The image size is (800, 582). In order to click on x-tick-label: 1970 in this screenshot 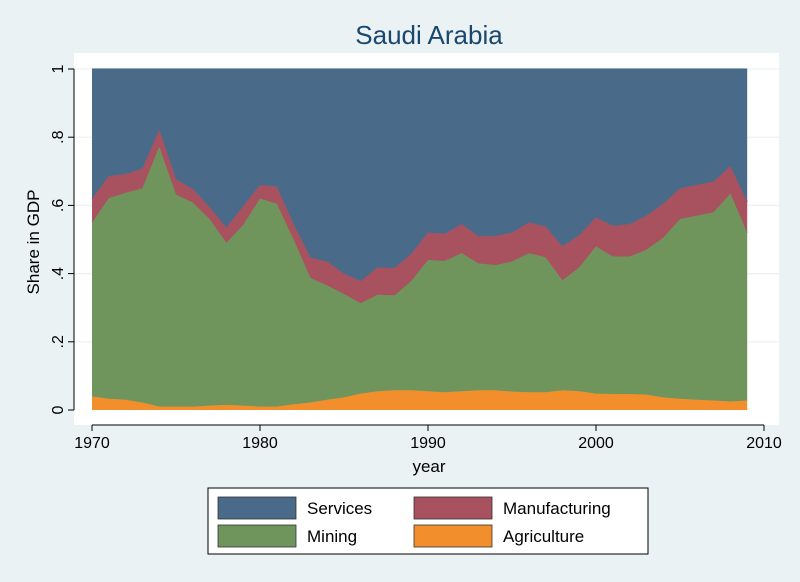, I will do `click(92, 443)`.